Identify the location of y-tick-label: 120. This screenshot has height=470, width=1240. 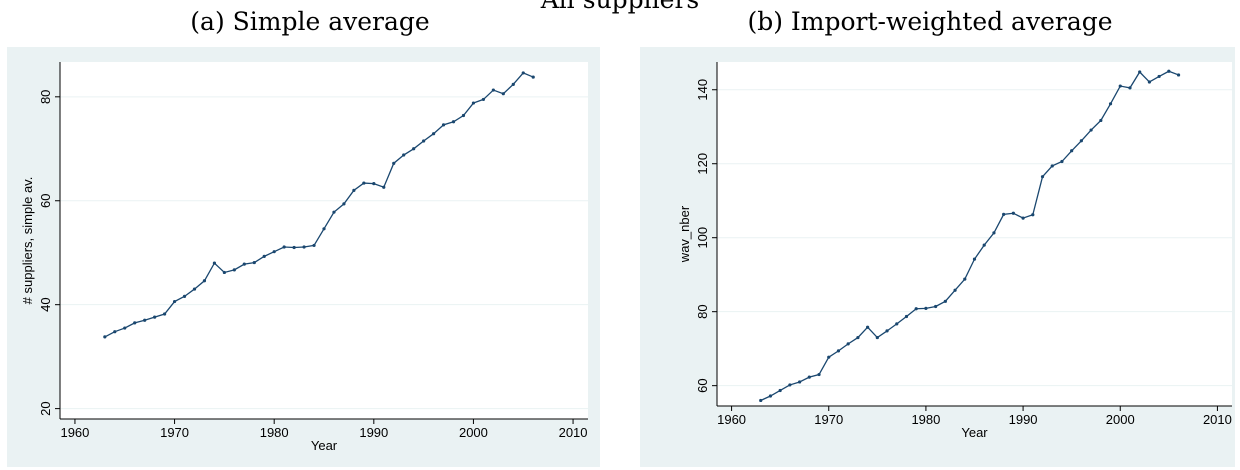
(702, 164).